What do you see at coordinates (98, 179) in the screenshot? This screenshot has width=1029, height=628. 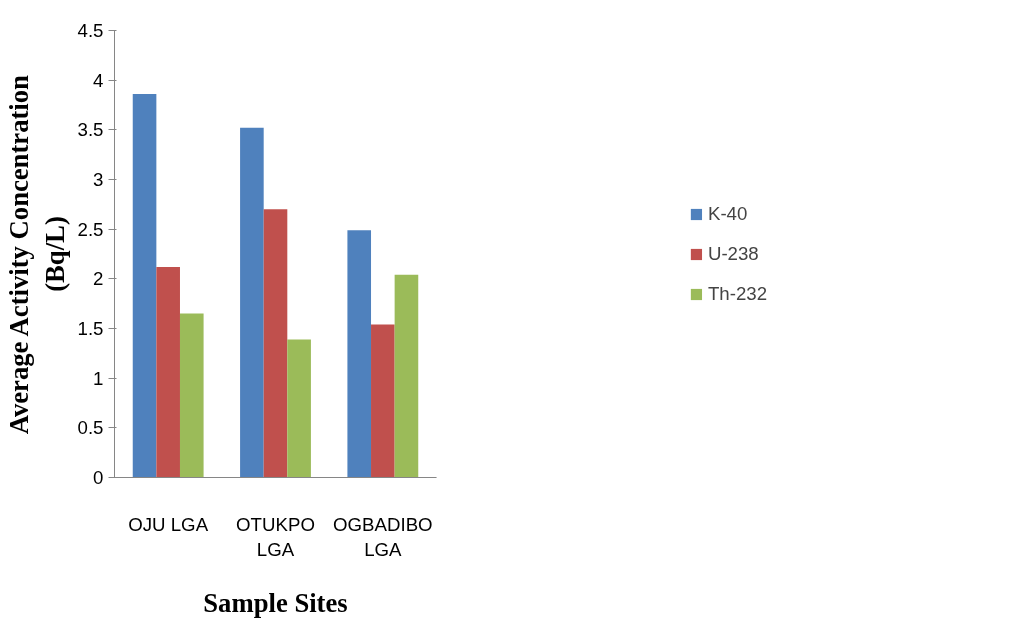 I see `y-tick-label: 3` at bounding box center [98, 179].